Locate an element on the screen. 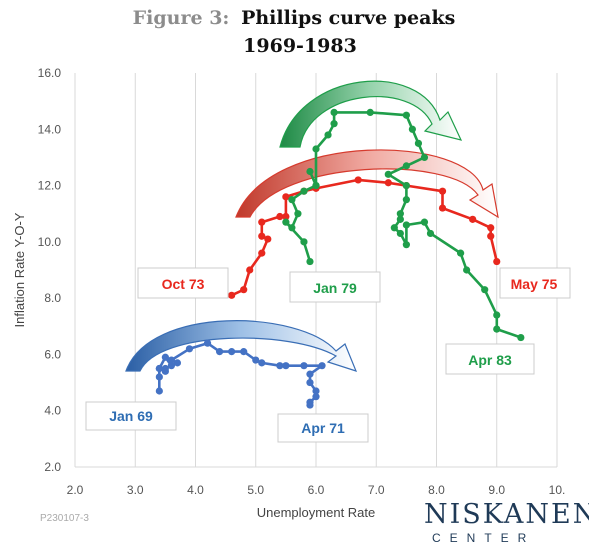 The height and width of the screenshot is (547, 589). x-tick-label: 8.0 is located at coordinates (436, 490).